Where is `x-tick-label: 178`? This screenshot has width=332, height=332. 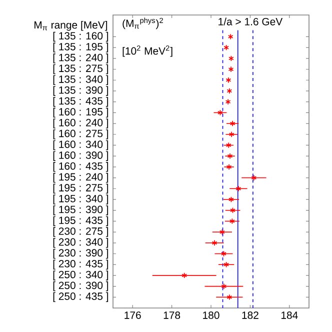
x-tick-label: 178 is located at coordinates (172, 315).